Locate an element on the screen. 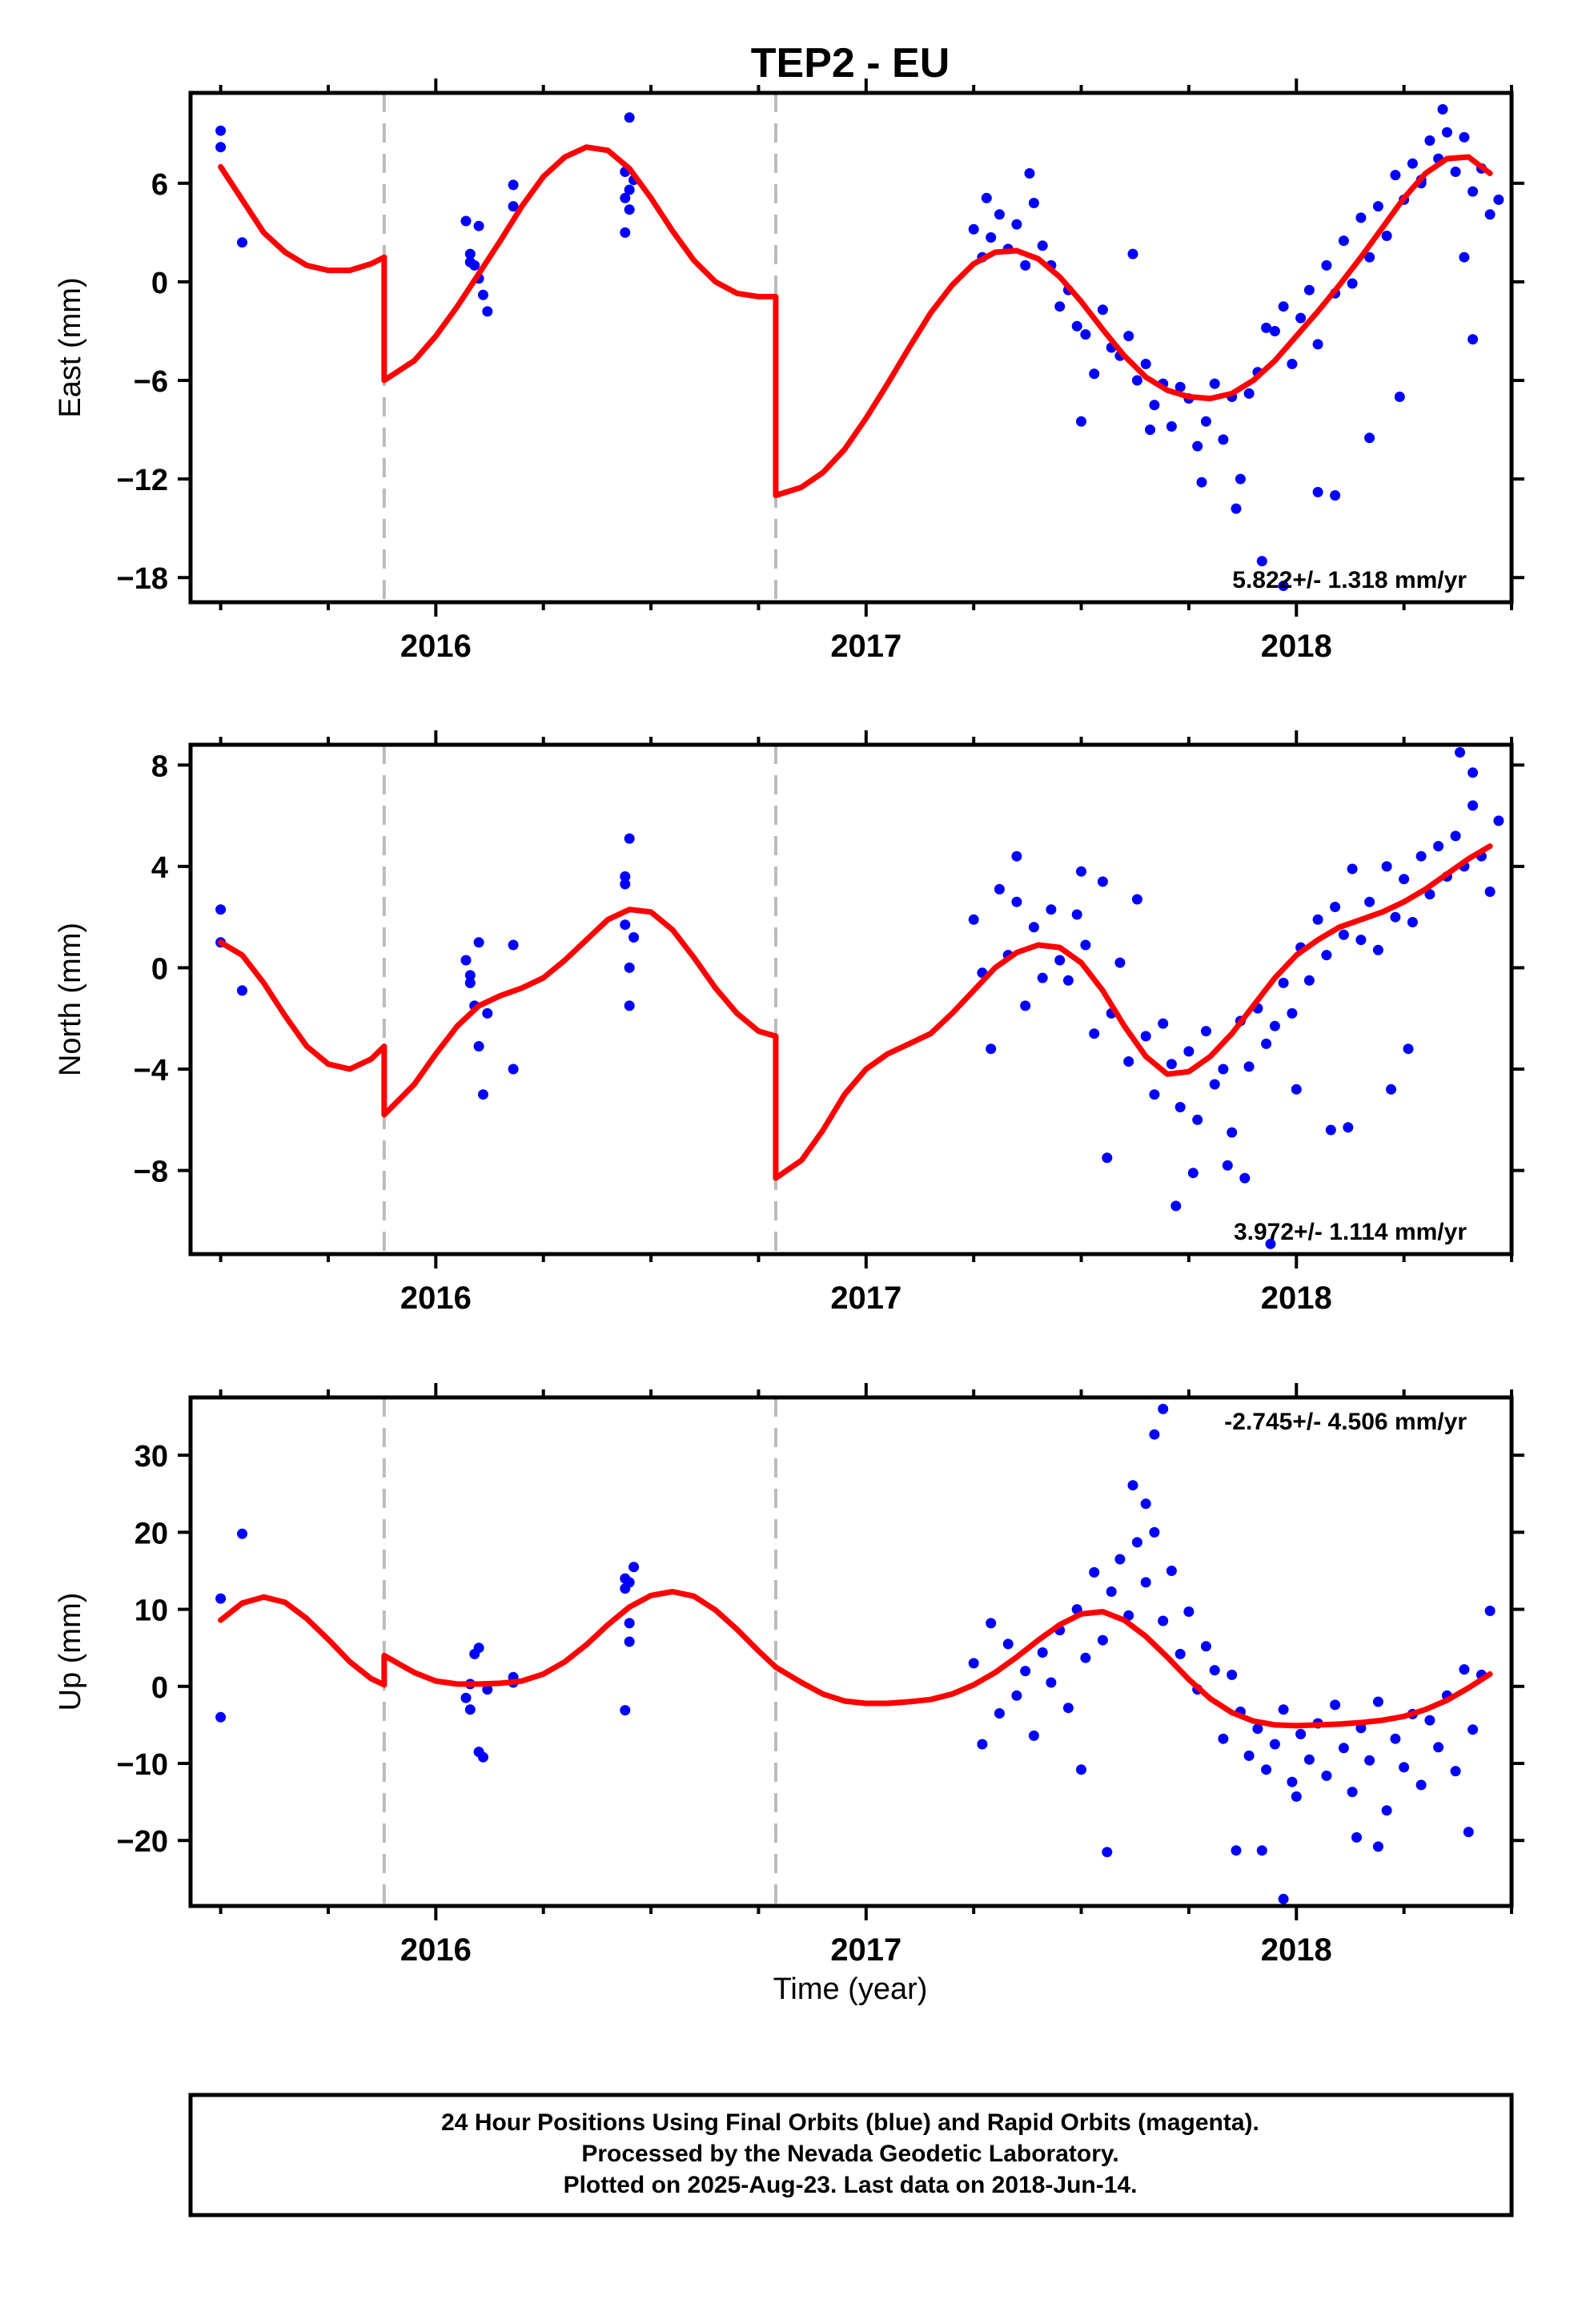 The image size is (1582, 2324). y-axis-label: North (mm) is located at coordinates (70, 1000).